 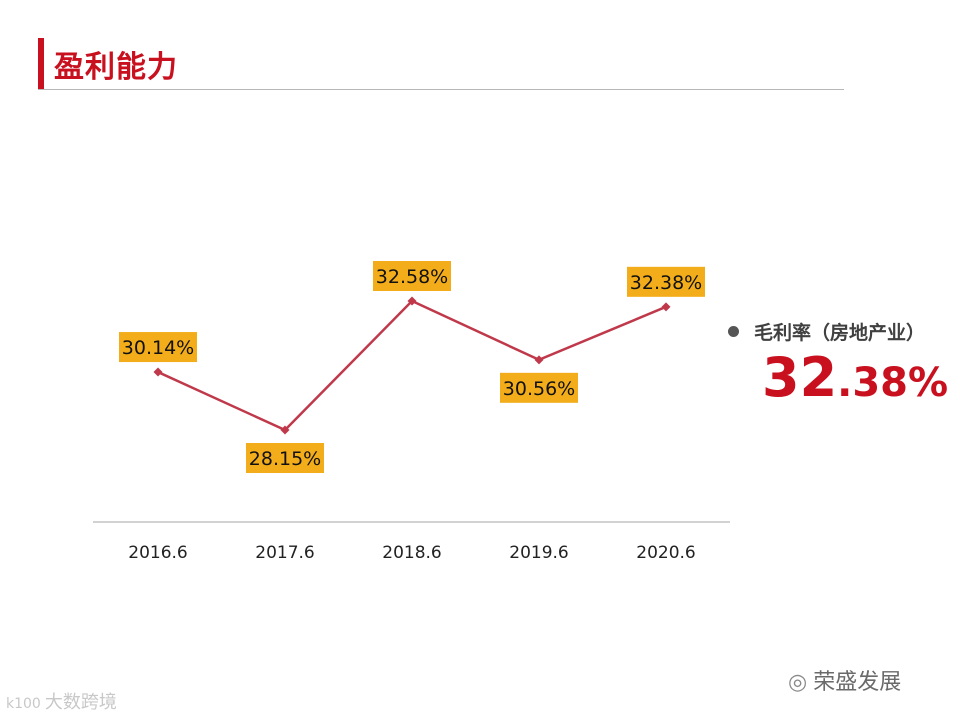 I want to click on watermark-left: k100 大数跨境, so click(x=61, y=701).